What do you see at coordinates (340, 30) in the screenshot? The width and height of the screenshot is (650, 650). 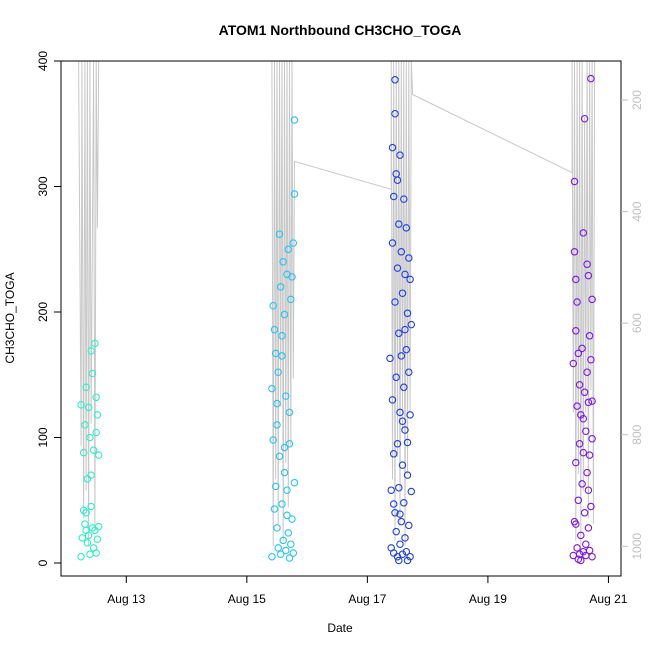 I see `chart-title: ATOM1 Northbound CH3CHO_TOGA` at bounding box center [340, 30].